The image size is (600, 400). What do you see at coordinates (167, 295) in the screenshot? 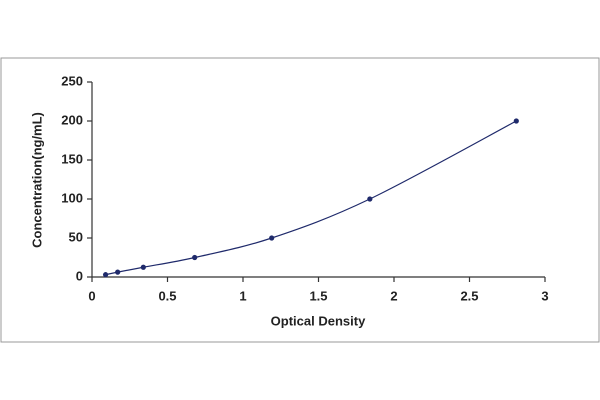
I see `x-tick-label: 0.5` at bounding box center [167, 295].